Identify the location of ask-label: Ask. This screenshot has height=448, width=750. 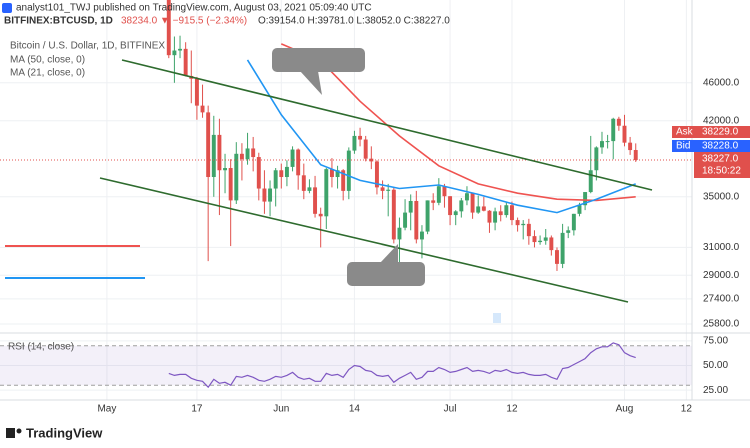
(685, 132).